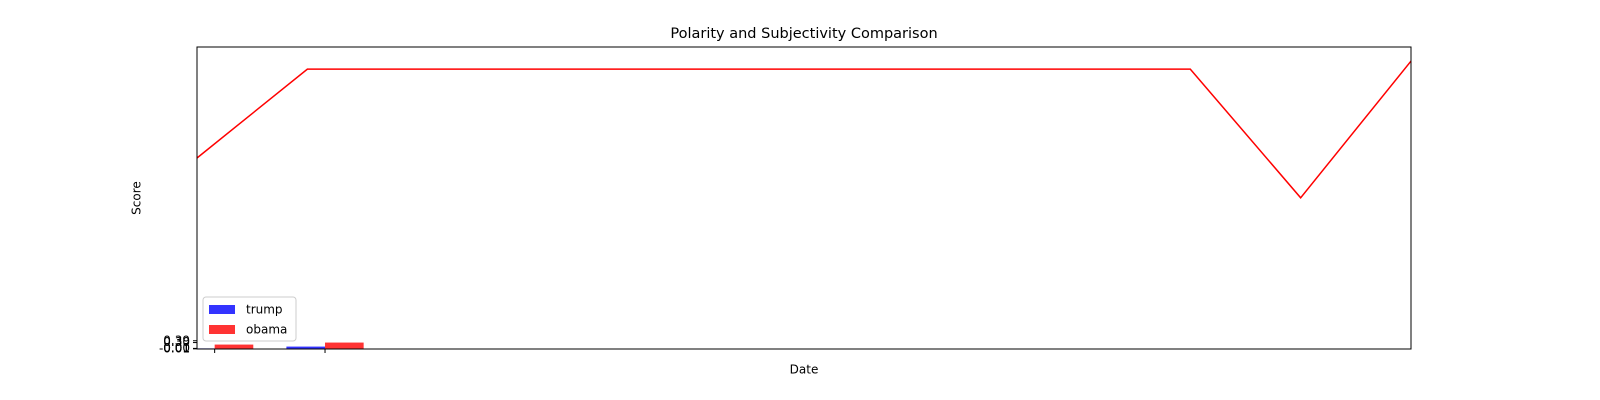 This screenshot has width=1600, height=400. I want to click on y-tick-label: 0.01, so click(176, 348).